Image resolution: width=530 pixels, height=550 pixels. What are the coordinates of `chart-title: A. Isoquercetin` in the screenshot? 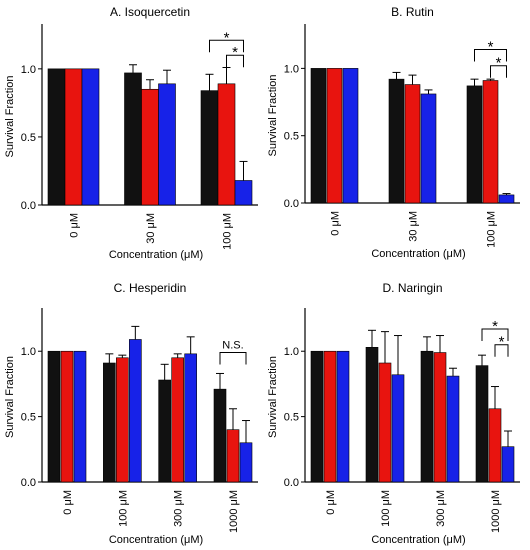 It's located at (150, 12).